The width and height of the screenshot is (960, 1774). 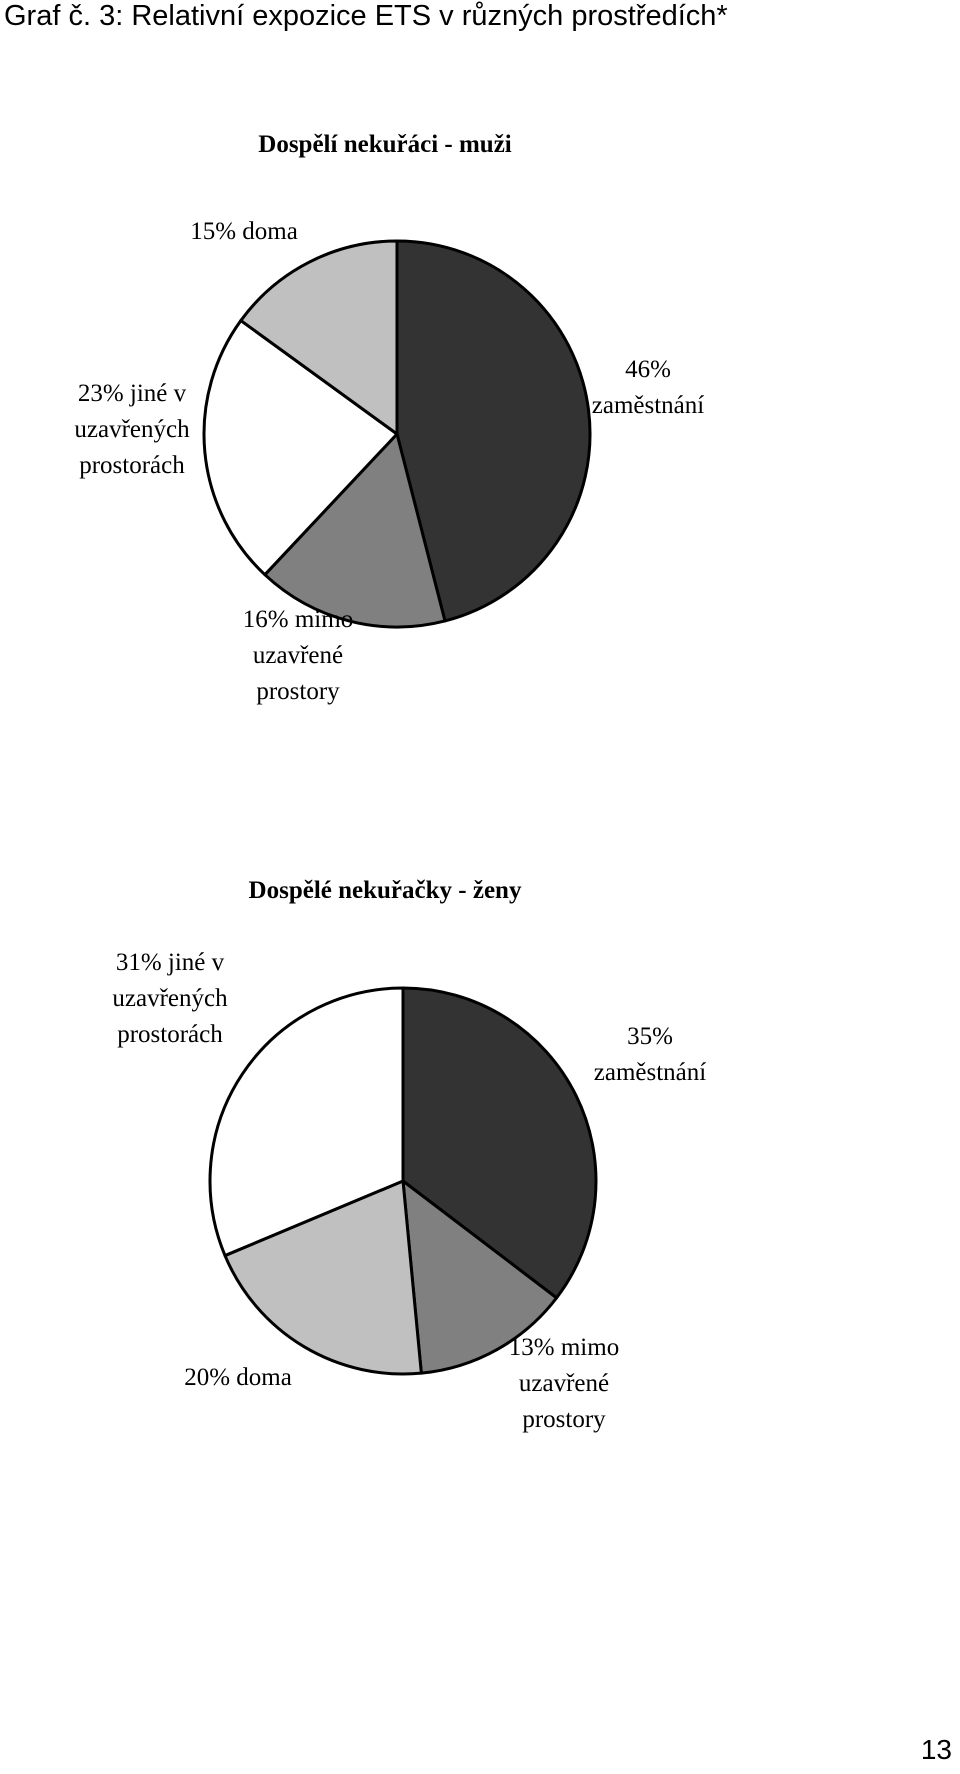 What do you see at coordinates (238, 1377) in the screenshot?
I see `slice-label: 20% doma` at bounding box center [238, 1377].